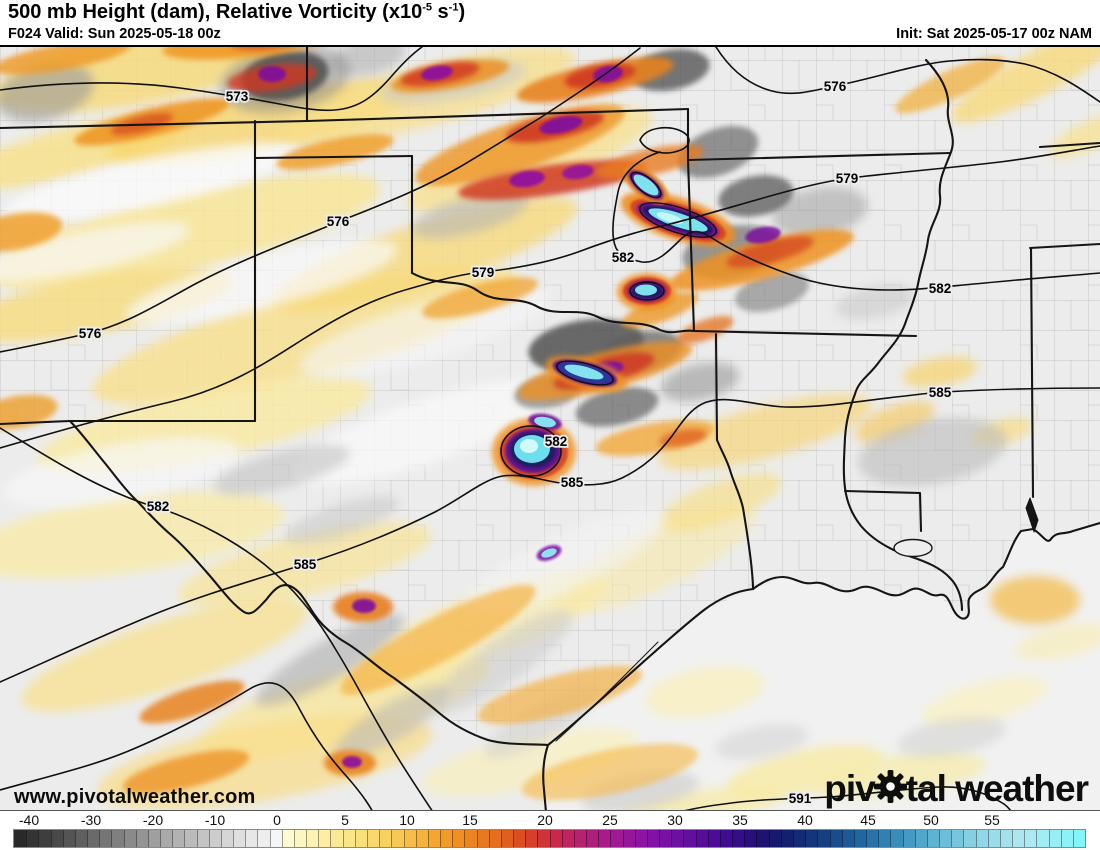 The width and height of the screenshot is (1100, 850). I want to click on colorbar-tick: -10, so click(215, 820).